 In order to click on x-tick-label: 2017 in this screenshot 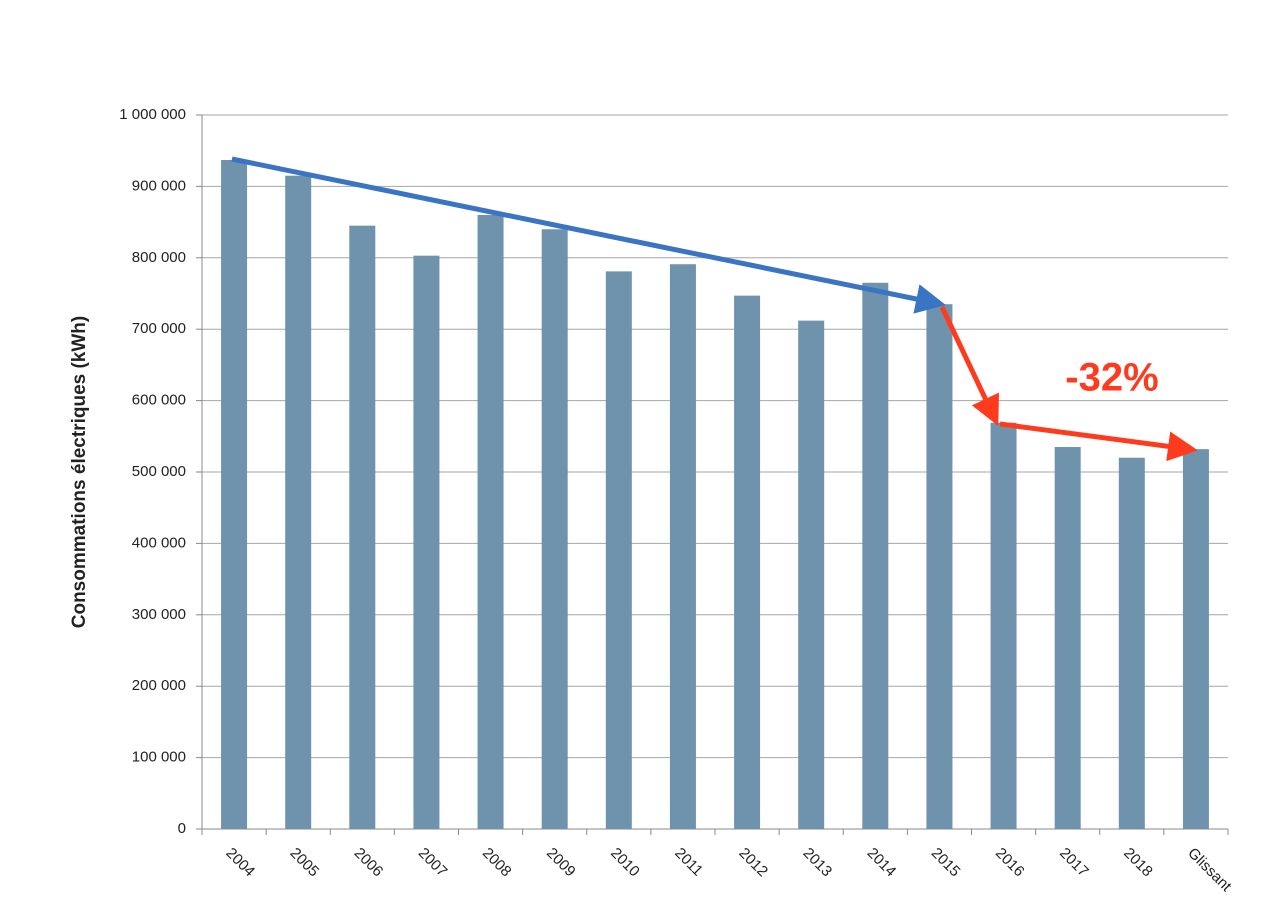, I will do `click(1074, 863)`.